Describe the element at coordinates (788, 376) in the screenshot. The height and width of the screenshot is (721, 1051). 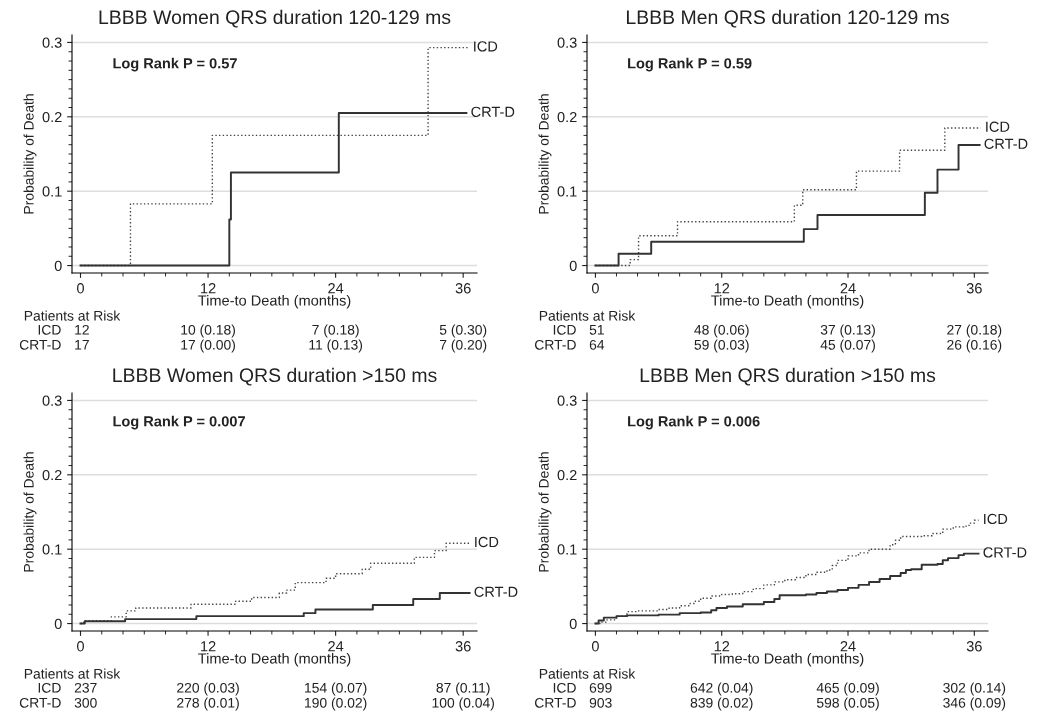
I see `chart-title: LBBB Men QRS duration >150 ms` at that location.